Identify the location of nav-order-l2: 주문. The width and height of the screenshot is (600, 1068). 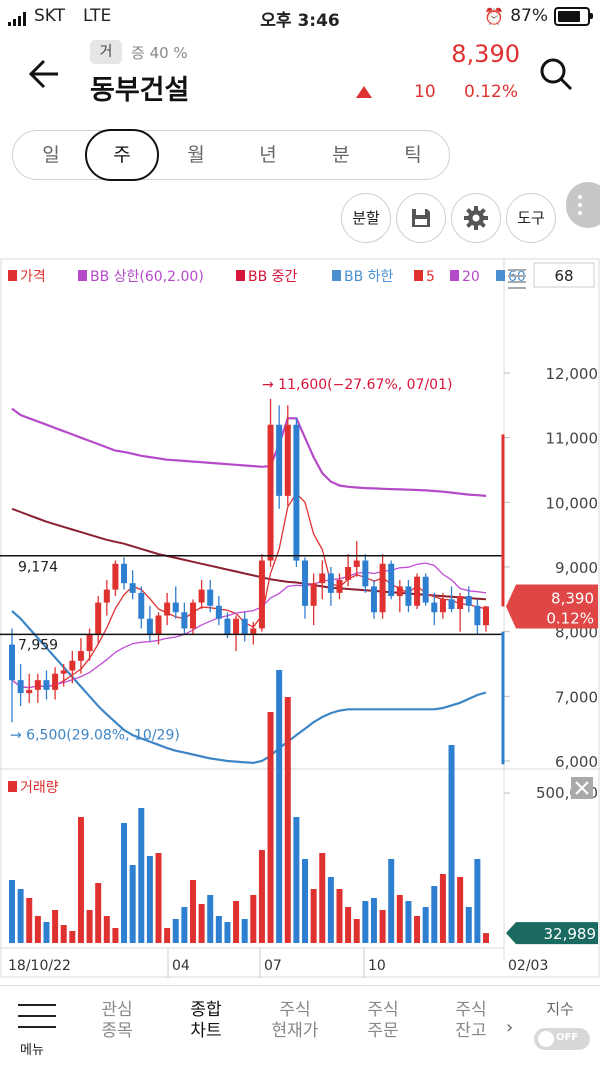
(383, 1031).